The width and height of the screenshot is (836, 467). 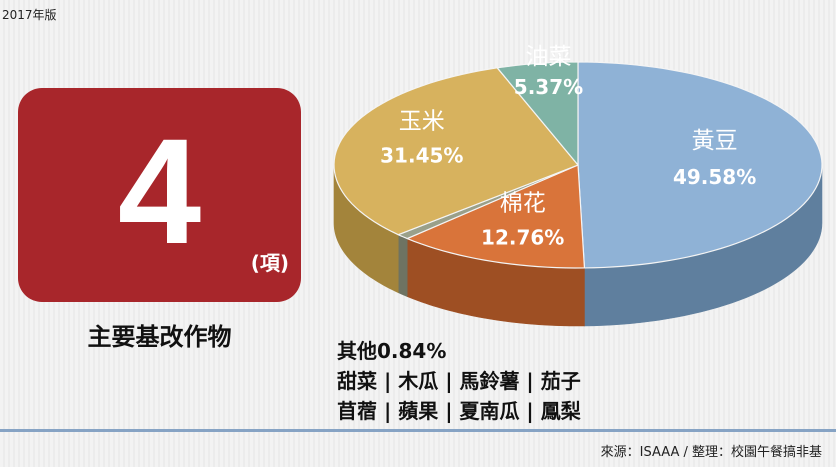 I want to click on pie-value-slice-corn: 31.45%, so click(x=421, y=156).